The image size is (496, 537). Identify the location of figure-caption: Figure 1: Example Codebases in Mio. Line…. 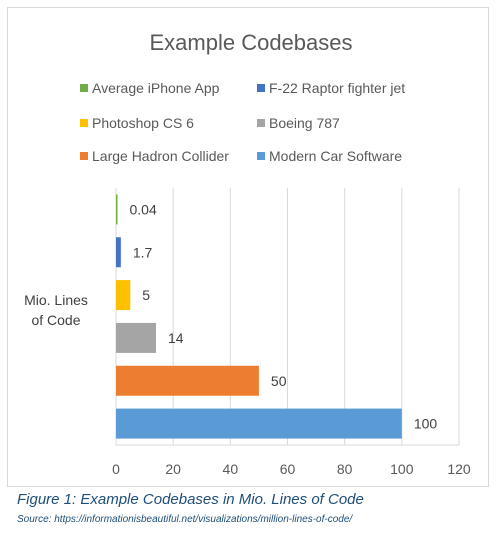
(190, 499).